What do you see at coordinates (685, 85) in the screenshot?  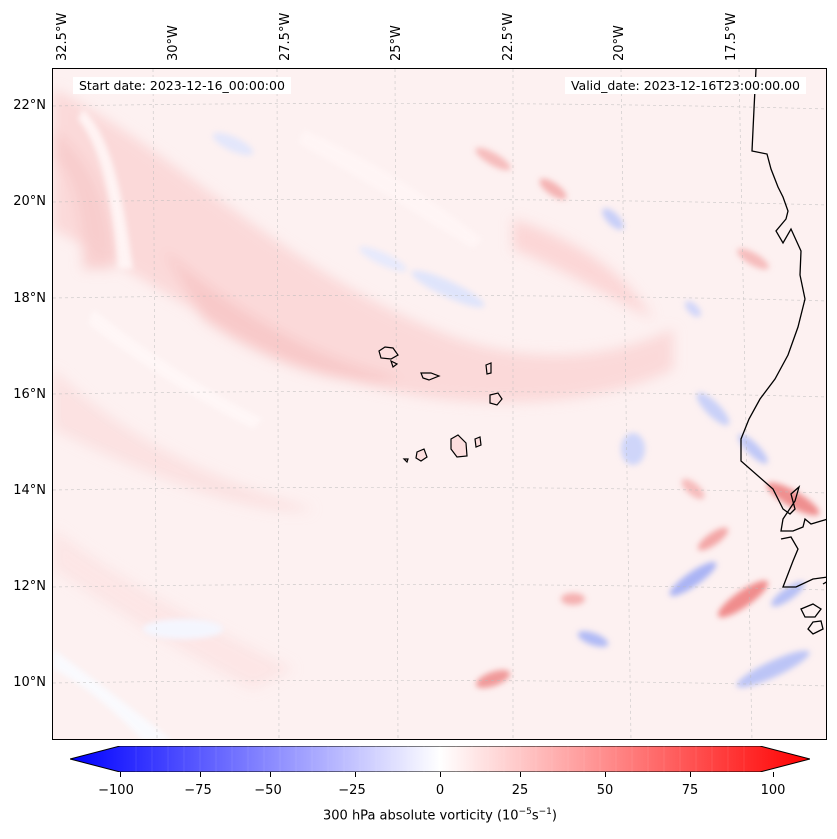 I see `valid-date-label: Valid_date: 2023-12-16T23:00:00.00` at bounding box center [685, 85].